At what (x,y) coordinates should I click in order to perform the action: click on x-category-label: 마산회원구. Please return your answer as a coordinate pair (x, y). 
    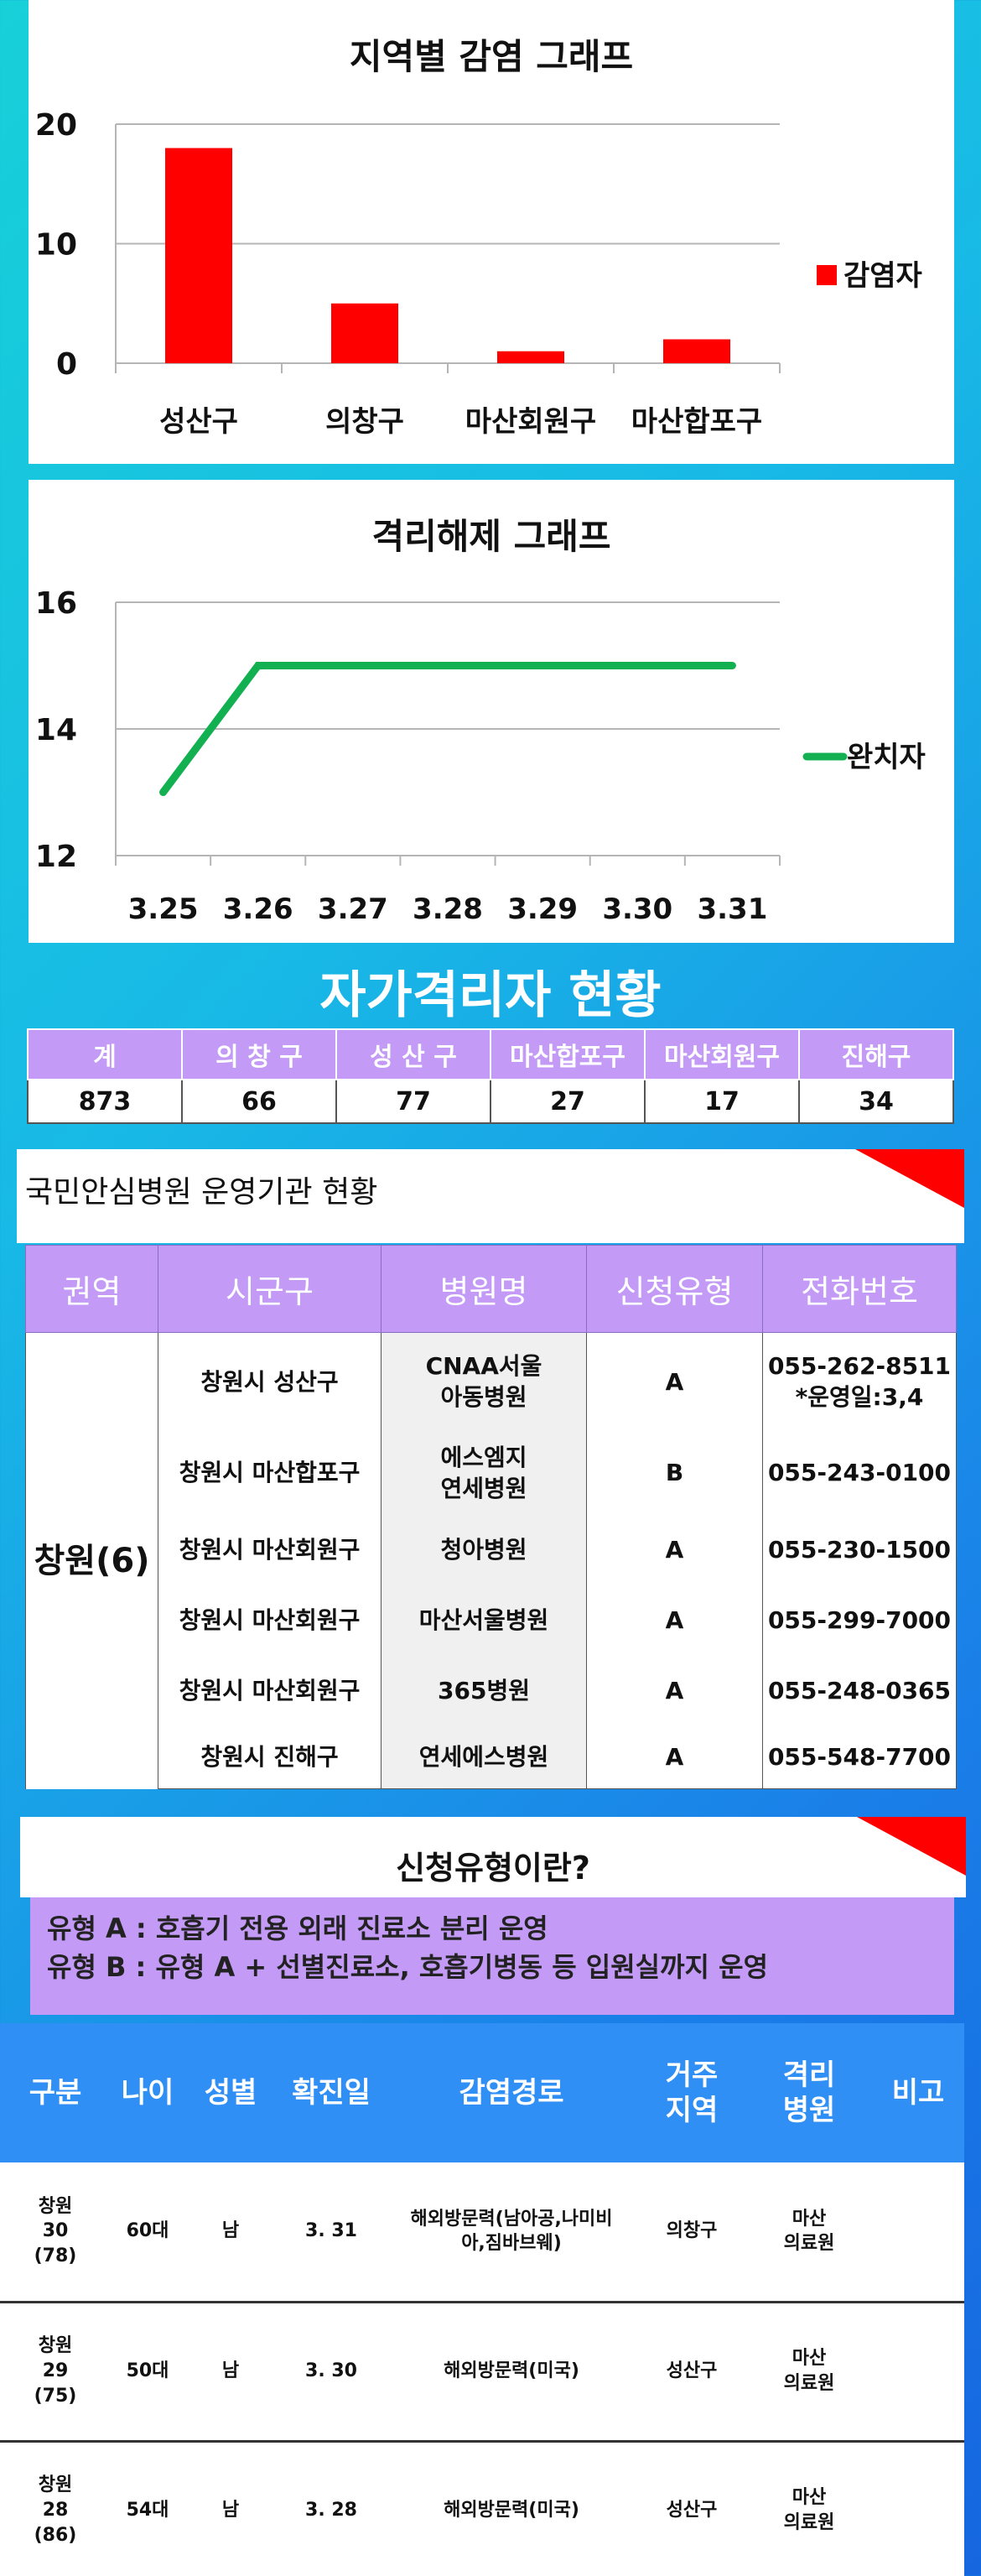
    Looking at the image, I should click on (530, 422).